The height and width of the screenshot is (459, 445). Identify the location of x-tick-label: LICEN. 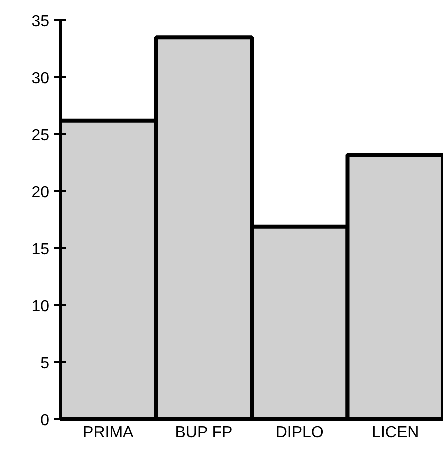
(396, 433).